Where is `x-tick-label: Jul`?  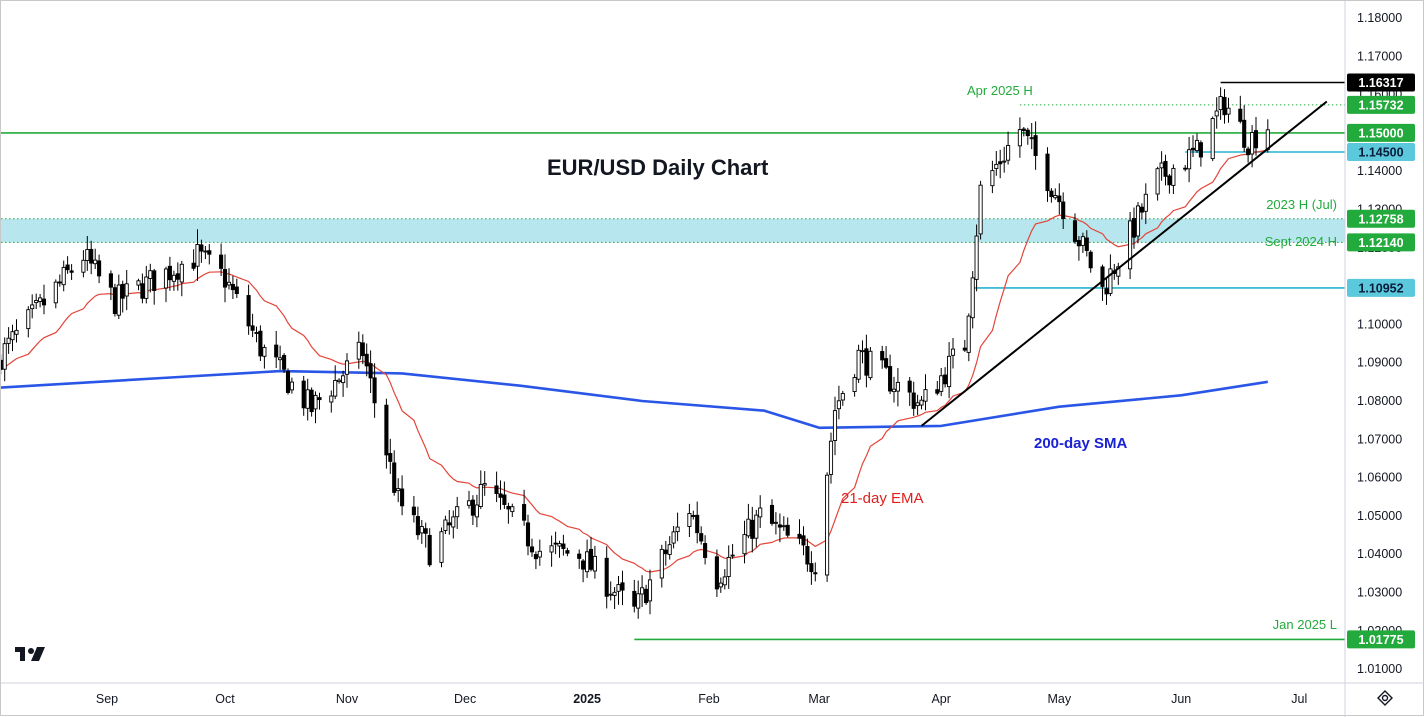
x-tick-label: Jul is located at coordinates (1299, 699).